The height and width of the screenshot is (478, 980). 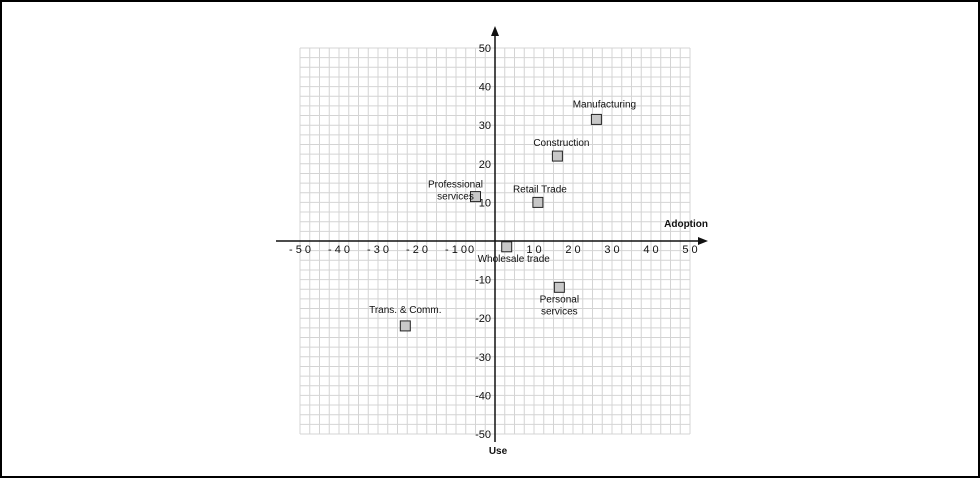 I want to click on y-tick-label: -20, so click(x=483, y=319).